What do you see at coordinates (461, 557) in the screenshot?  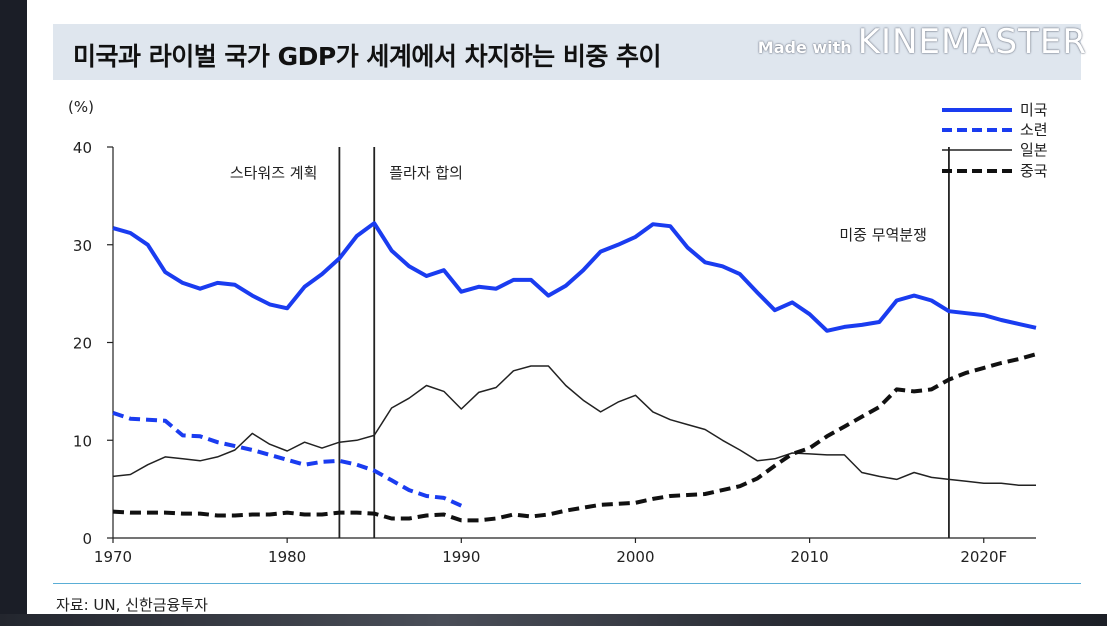 I see `x-tick-label: 1990` at bounding box center [461, 557].